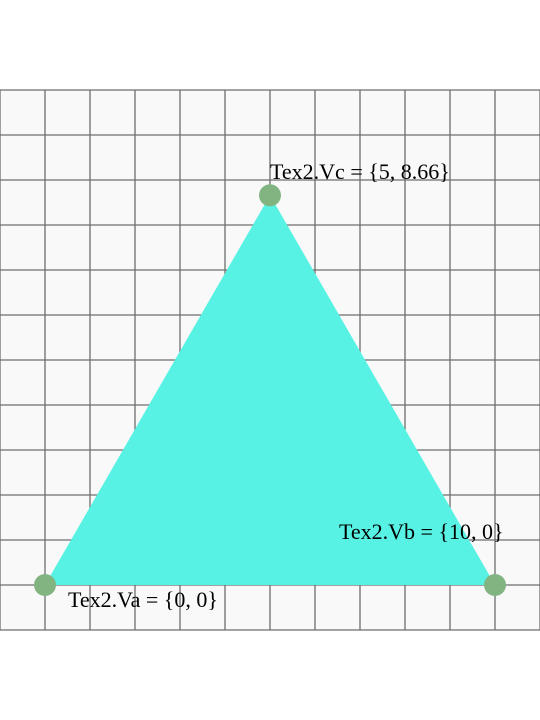  I want to click on vertex-b-marker, so click(495, 585).